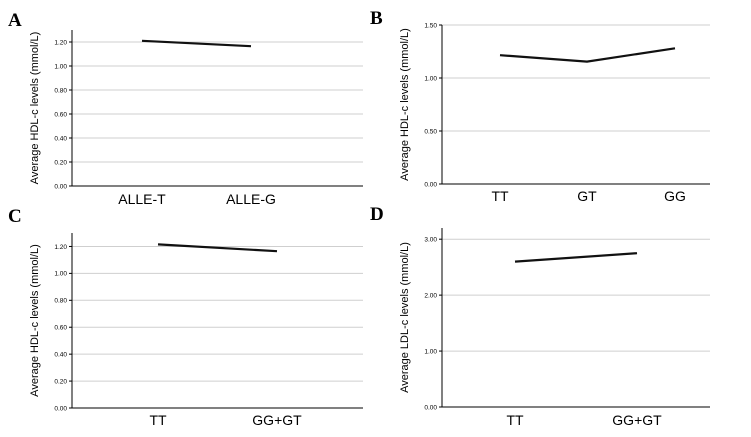 This screenshot has width=751, height=437. I want to click on panel-d-letter: D, so click(377, 214).